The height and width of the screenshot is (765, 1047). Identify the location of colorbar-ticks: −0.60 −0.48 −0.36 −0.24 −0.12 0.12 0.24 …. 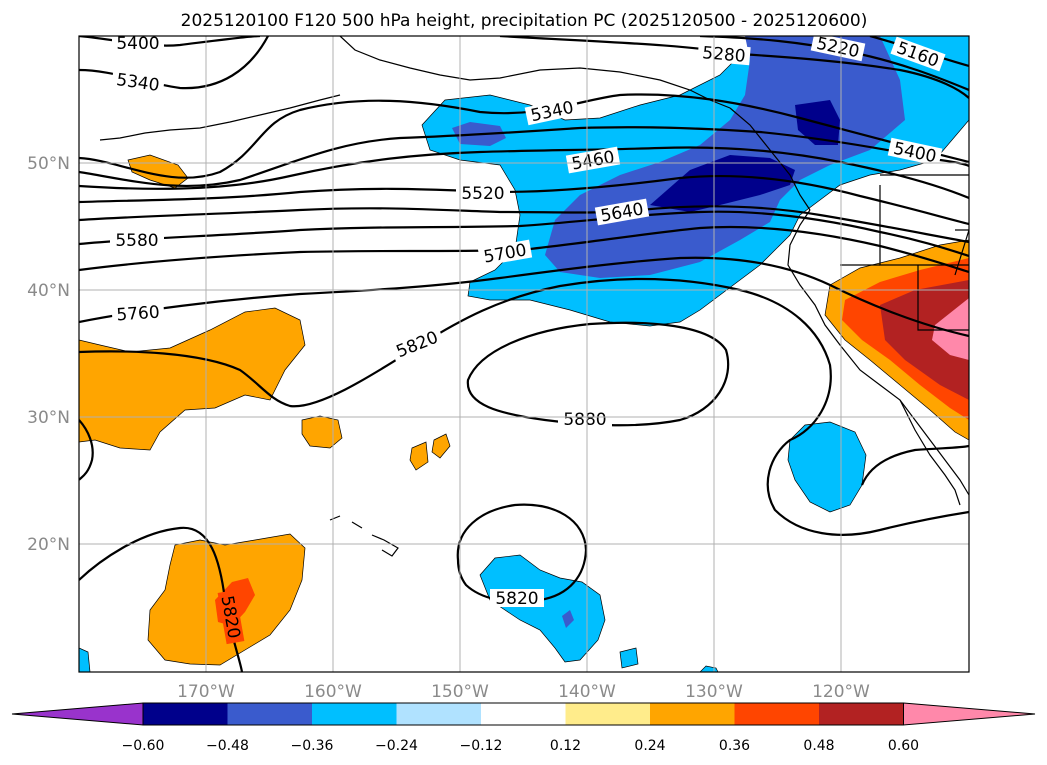
(521, 746).